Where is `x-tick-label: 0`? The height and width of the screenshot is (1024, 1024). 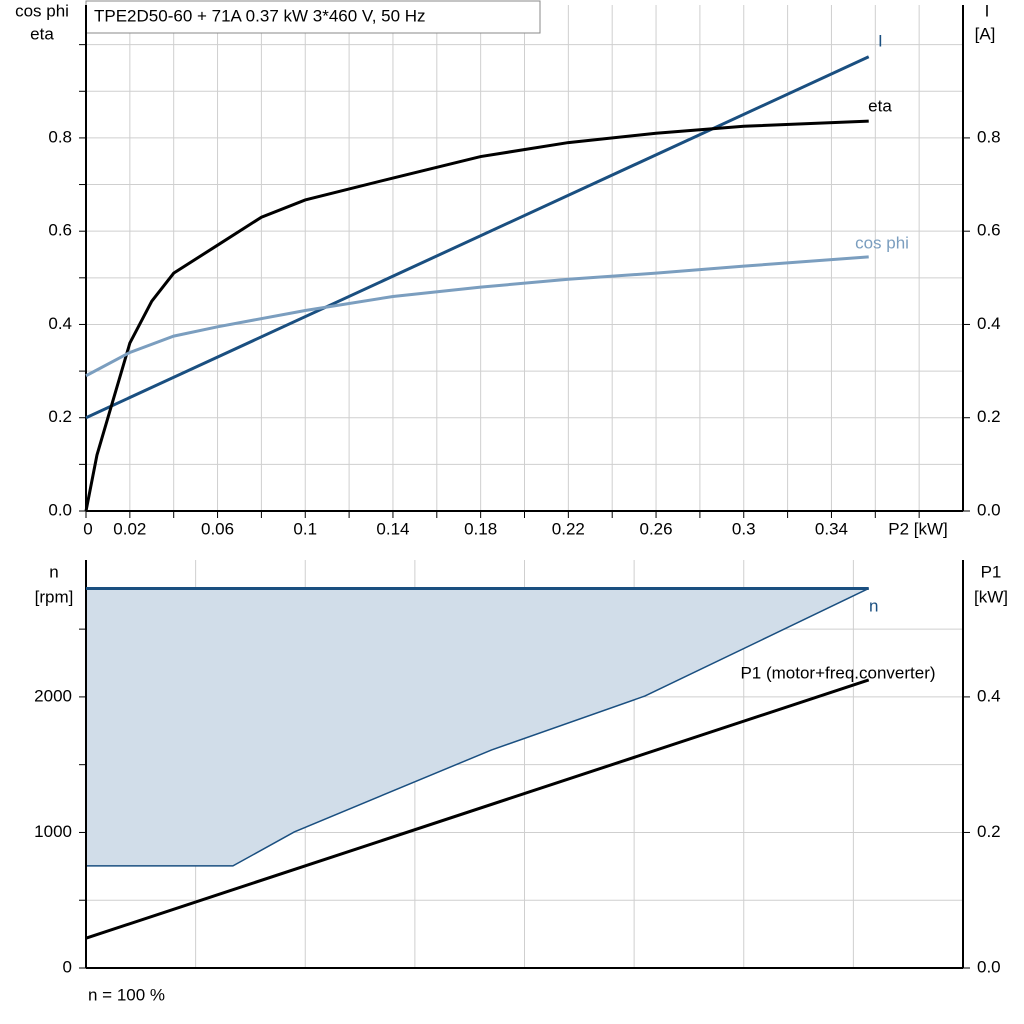 x-tick-label: 0 is located at coordinates (87, 528).